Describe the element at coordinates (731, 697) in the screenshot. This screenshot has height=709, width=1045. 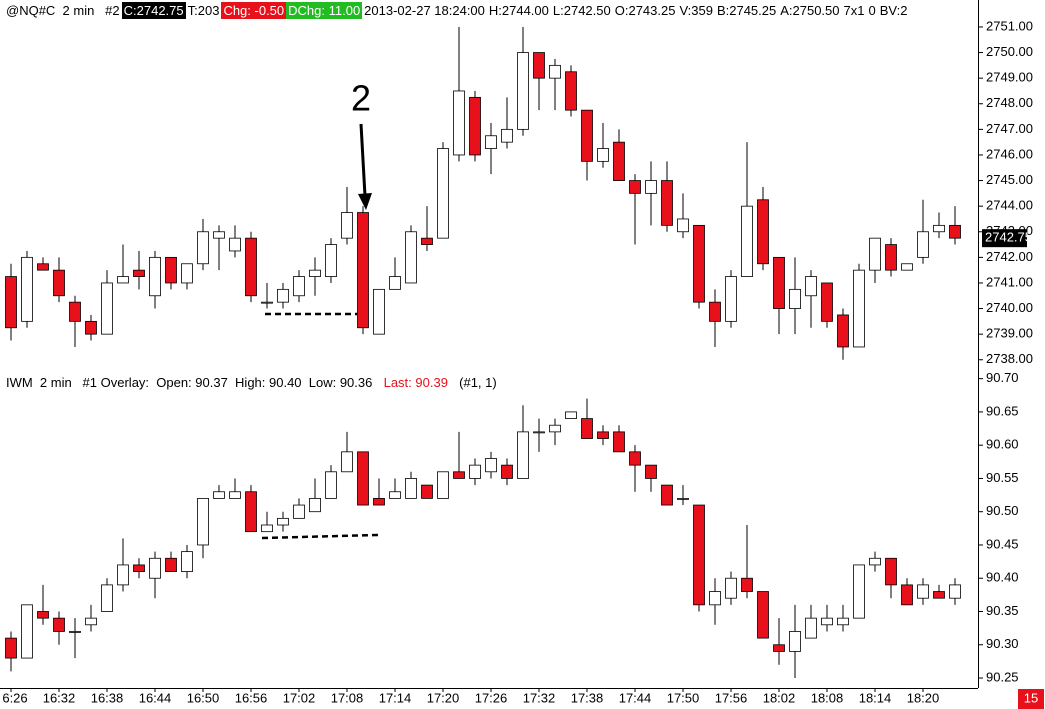
I see `x-tick-label: 17:56` at that location.